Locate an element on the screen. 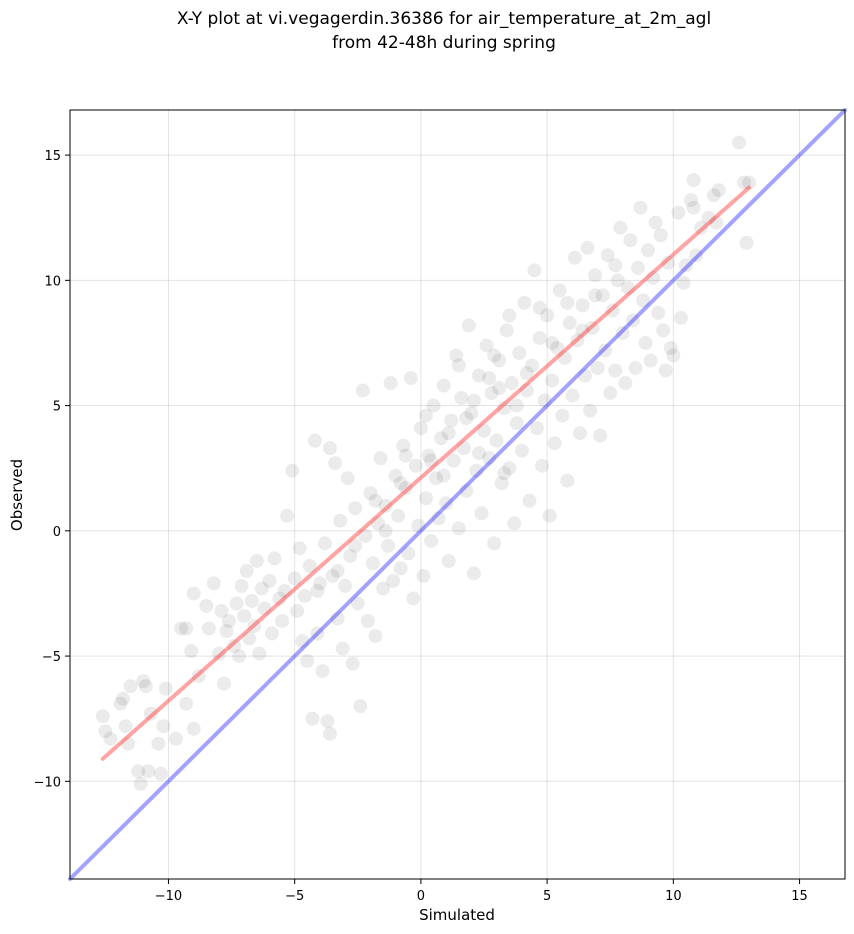 Image resolution: width=854 pixels, height=934 pixels. y-tick-label: 15 is located at coordinates (52, 156).